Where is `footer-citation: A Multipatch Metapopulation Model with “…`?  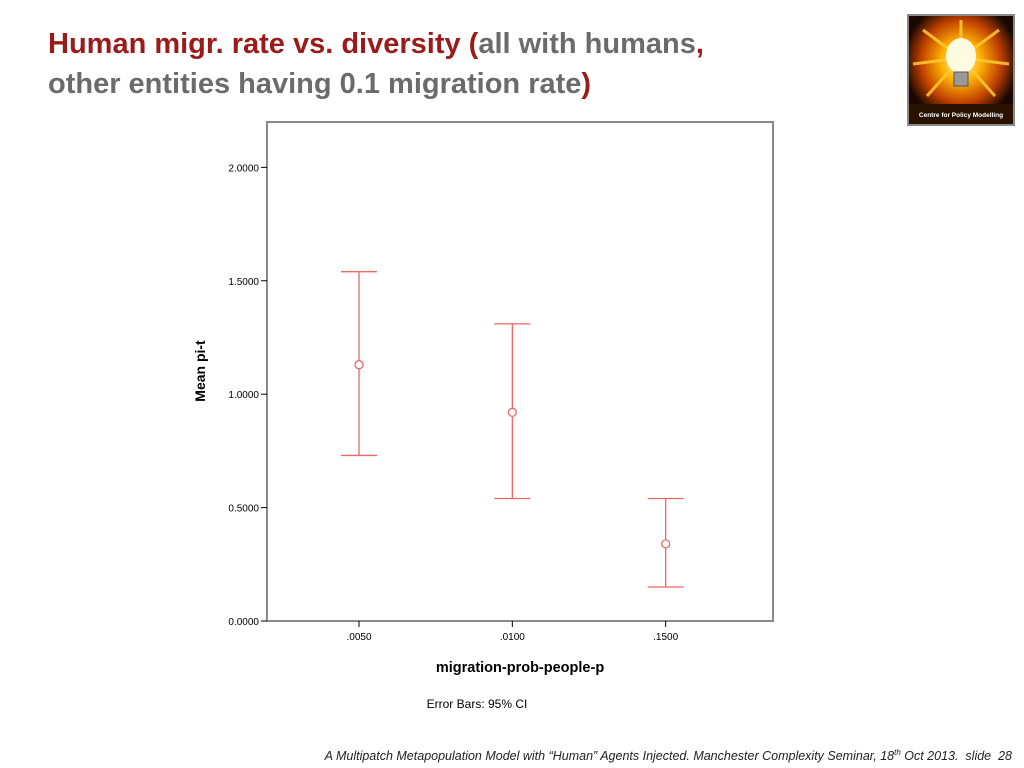 footer-citation: A Multipatch Metapopulation Model with “… is located at coordinates (609, 756).